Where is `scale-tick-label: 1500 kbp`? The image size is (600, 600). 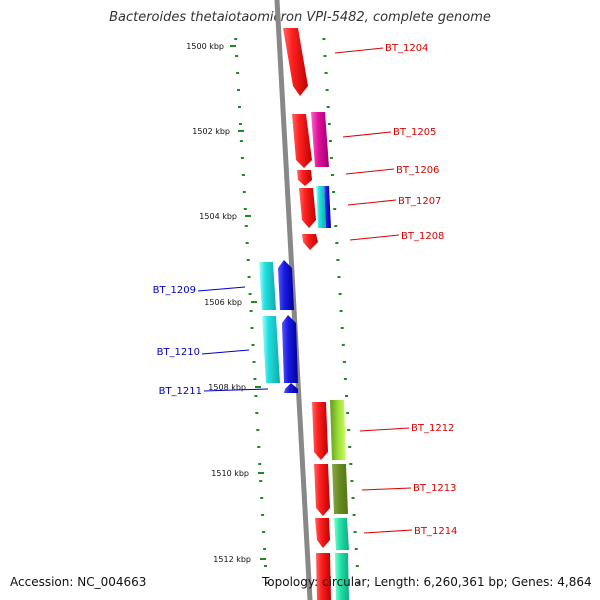
scale-tick-label: 1500 kbp is located at coordinates (205, 46).